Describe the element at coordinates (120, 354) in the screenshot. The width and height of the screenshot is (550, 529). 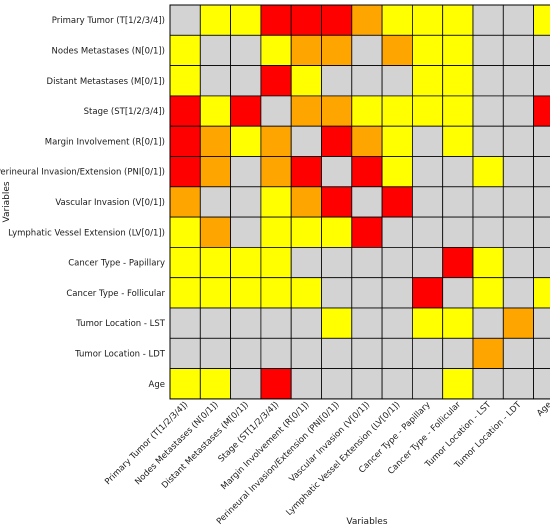
I see `row-tick-label: Tumor Location - LDT` at that location.